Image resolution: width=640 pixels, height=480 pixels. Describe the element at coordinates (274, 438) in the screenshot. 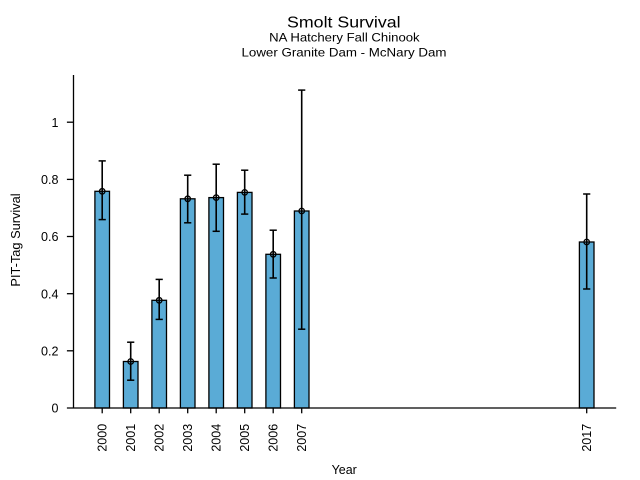

I see `svg-text: 2006` at that location.